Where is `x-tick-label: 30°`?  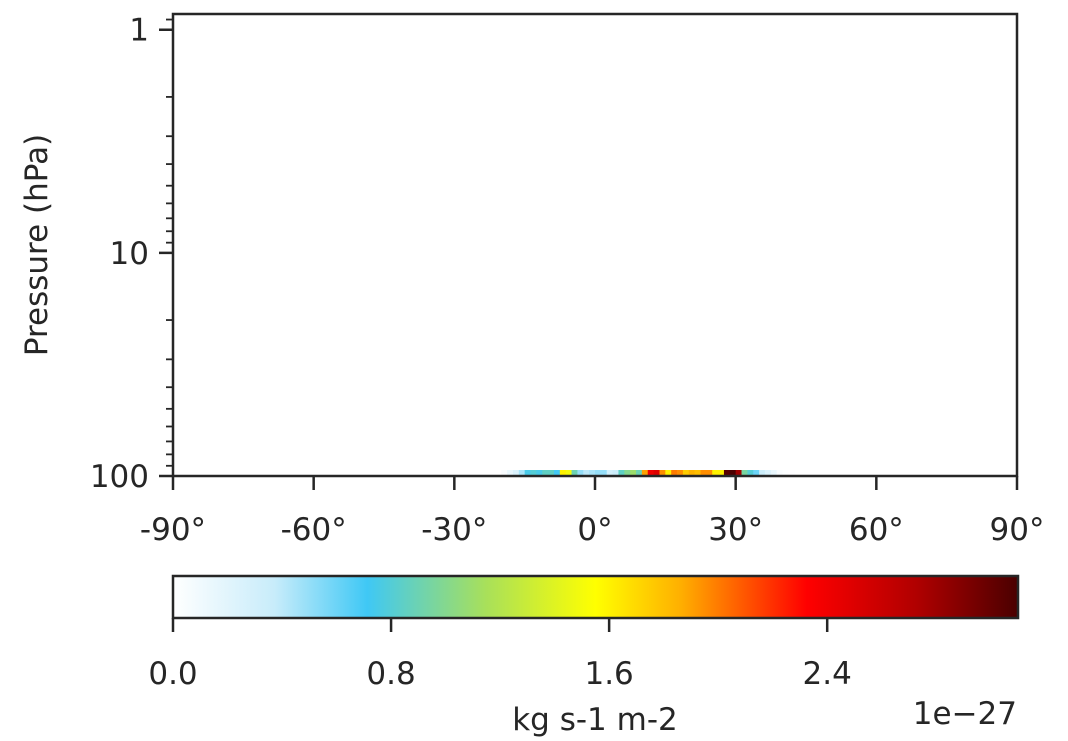 x-tick-label: 30° is located at coordinates (735, 530).